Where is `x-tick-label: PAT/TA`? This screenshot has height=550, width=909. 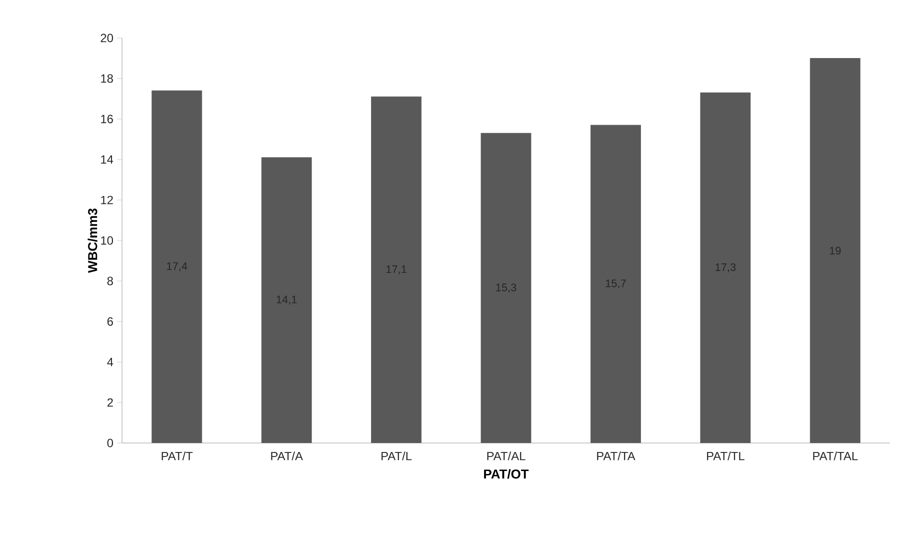
x-tick-label: PAT/TA is located at coordinates (616, 456).